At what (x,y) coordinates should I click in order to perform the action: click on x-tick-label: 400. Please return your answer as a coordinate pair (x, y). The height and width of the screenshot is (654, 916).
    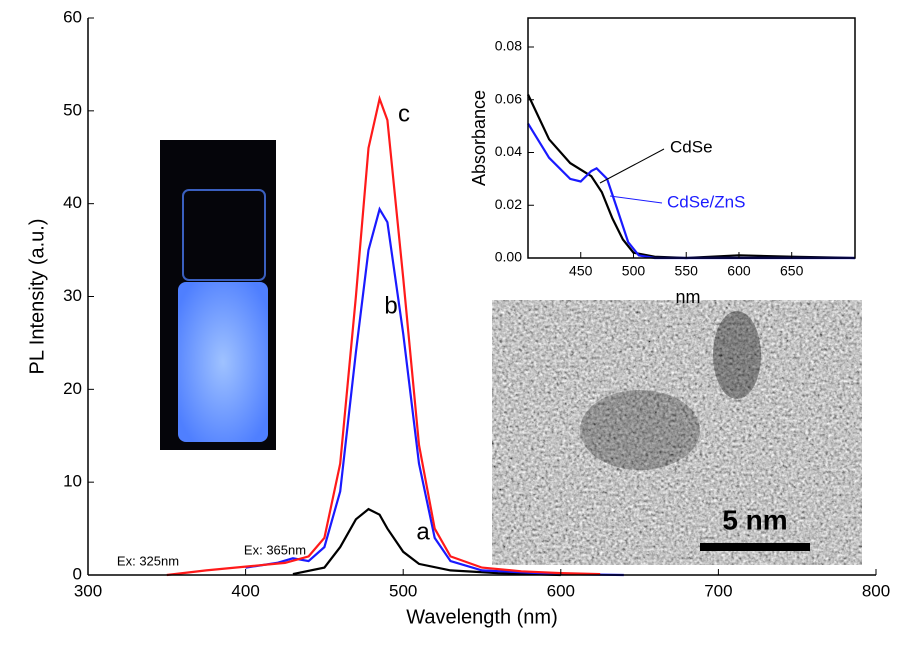
    Looking at the image, I should click on (245, 590).